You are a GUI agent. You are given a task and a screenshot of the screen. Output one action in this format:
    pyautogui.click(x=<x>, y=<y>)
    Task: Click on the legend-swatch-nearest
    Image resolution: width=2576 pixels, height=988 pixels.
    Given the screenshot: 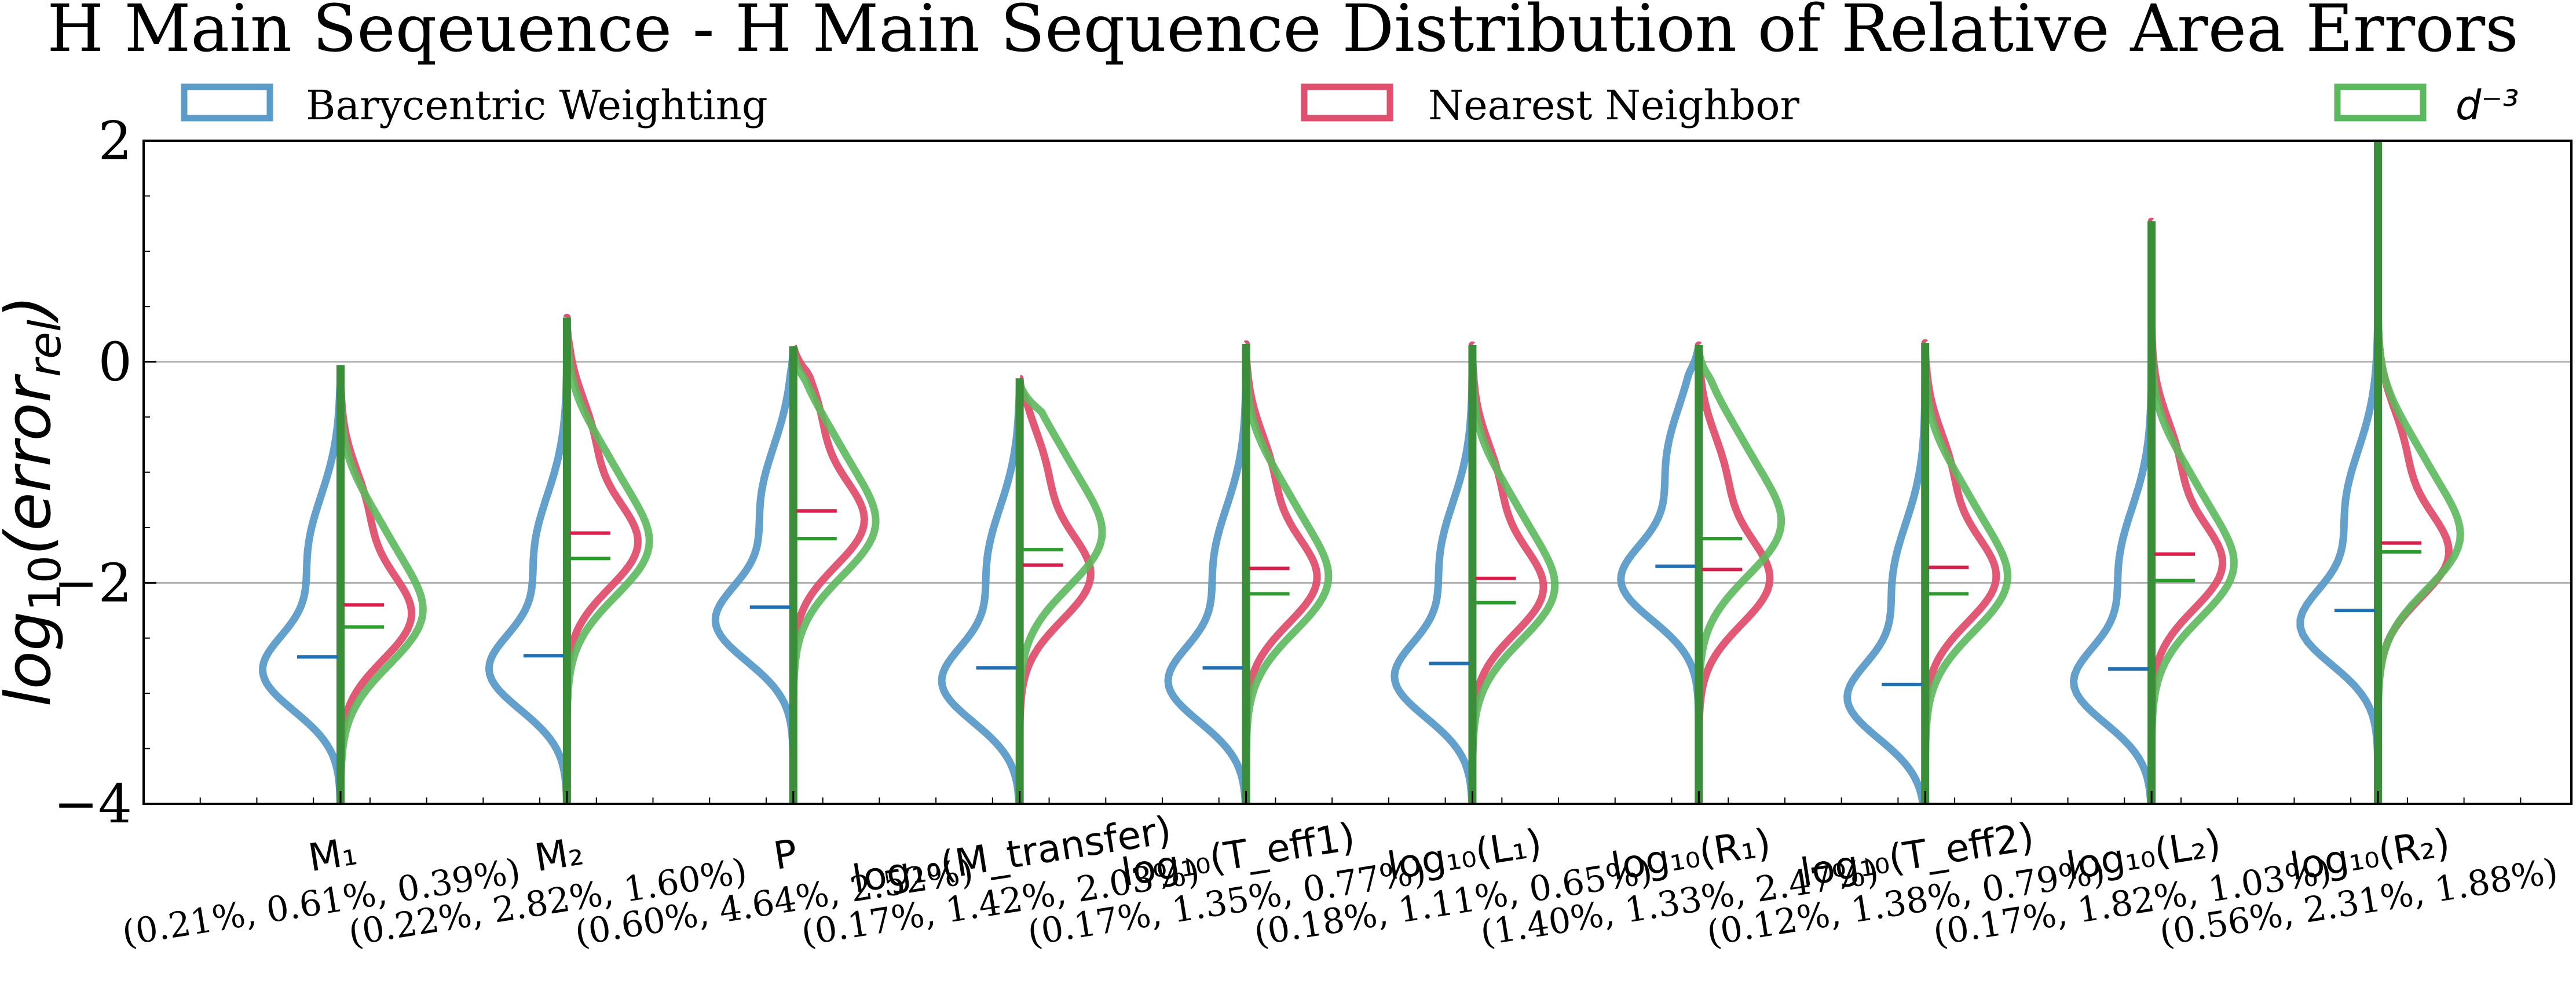 What is the action you would take?
    pyautogui.click(x=1347, y=102)
    